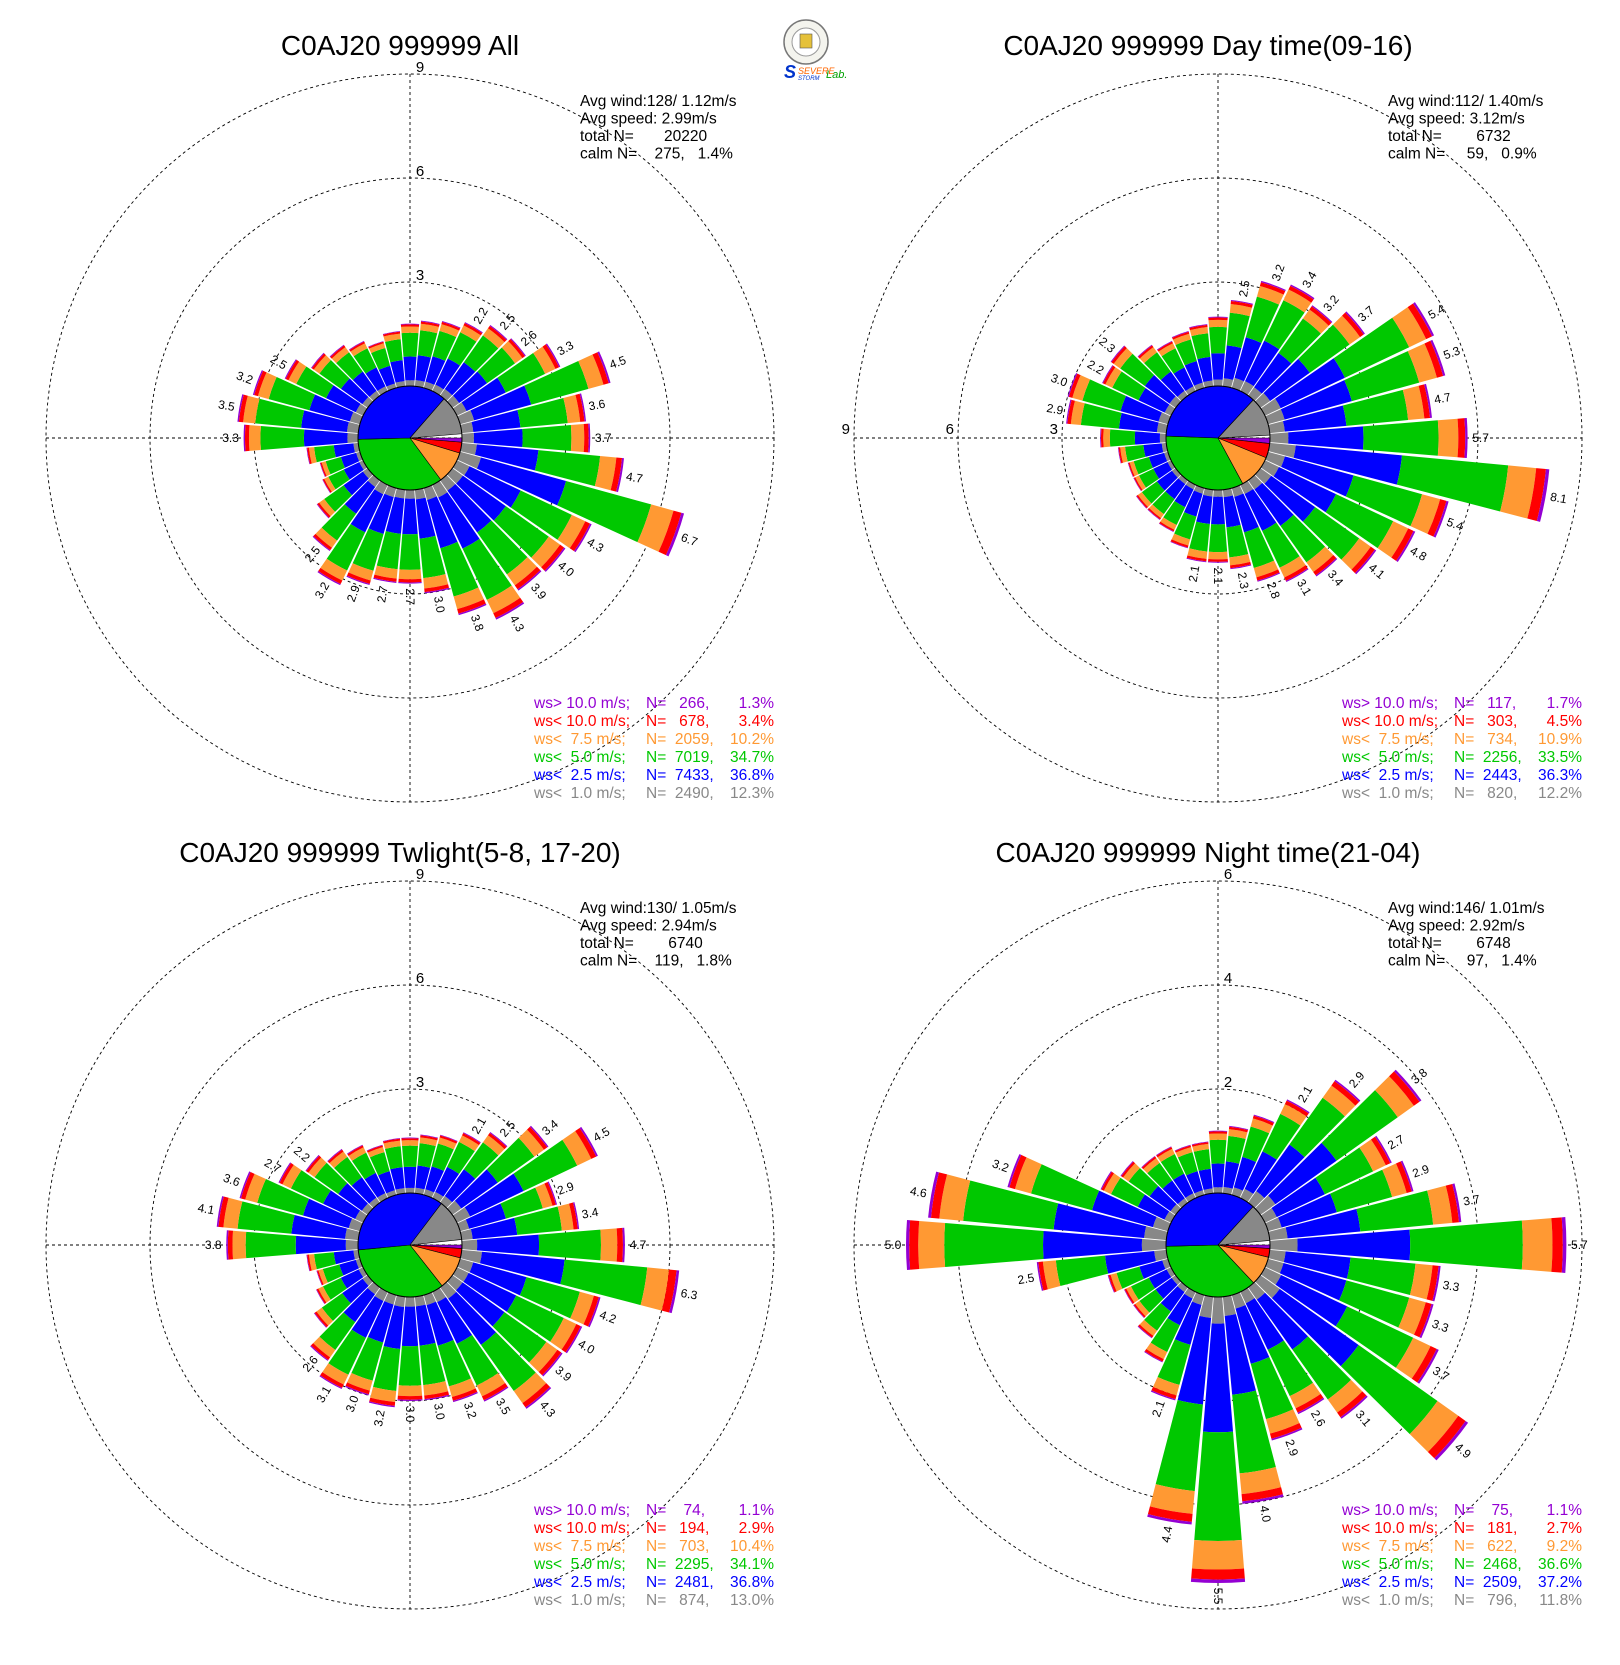 This screenshot has width=1620, height=1665. I want to click on legend-bin-label: ws< 7.5 m/s;, so click(579, 1546).